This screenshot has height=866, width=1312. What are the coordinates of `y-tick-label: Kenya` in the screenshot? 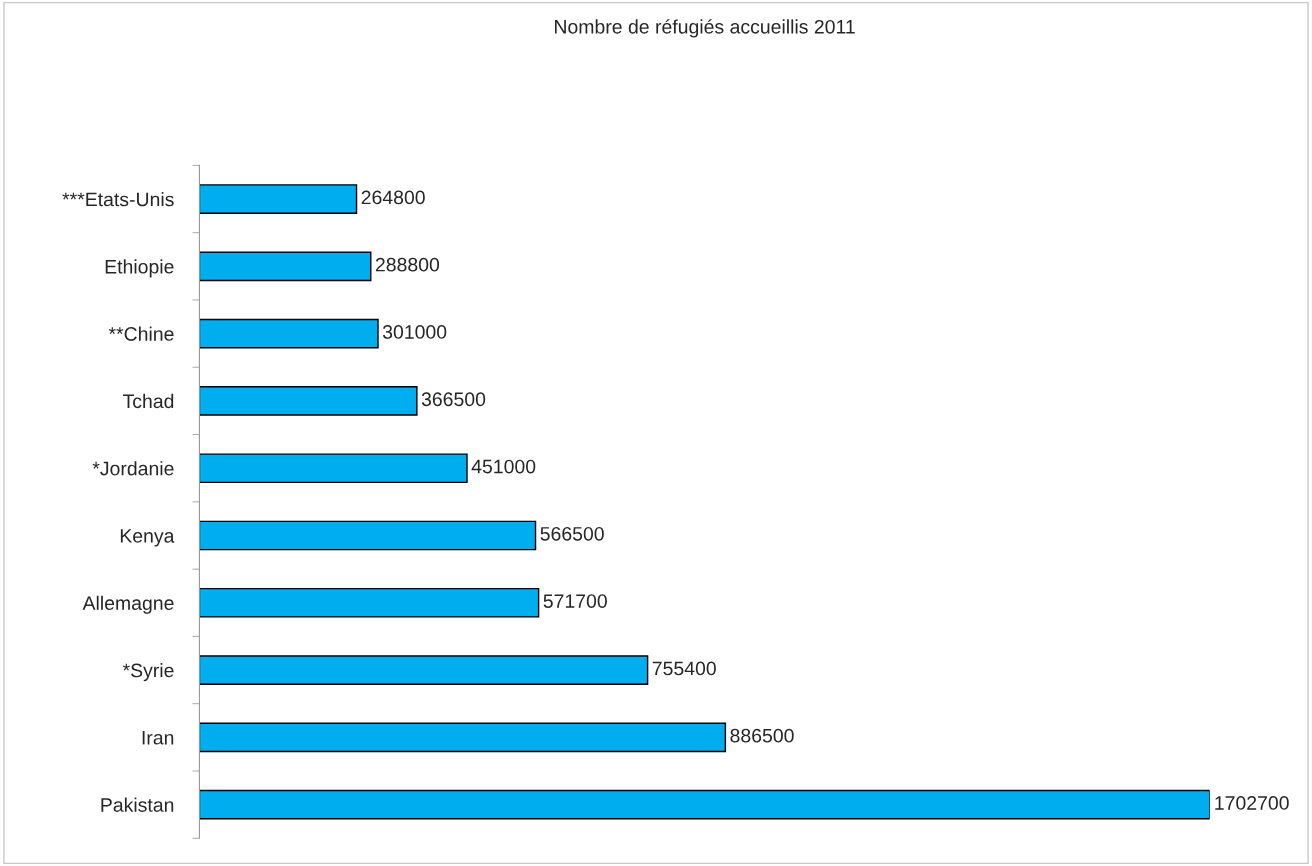 It's located at (147, 538).